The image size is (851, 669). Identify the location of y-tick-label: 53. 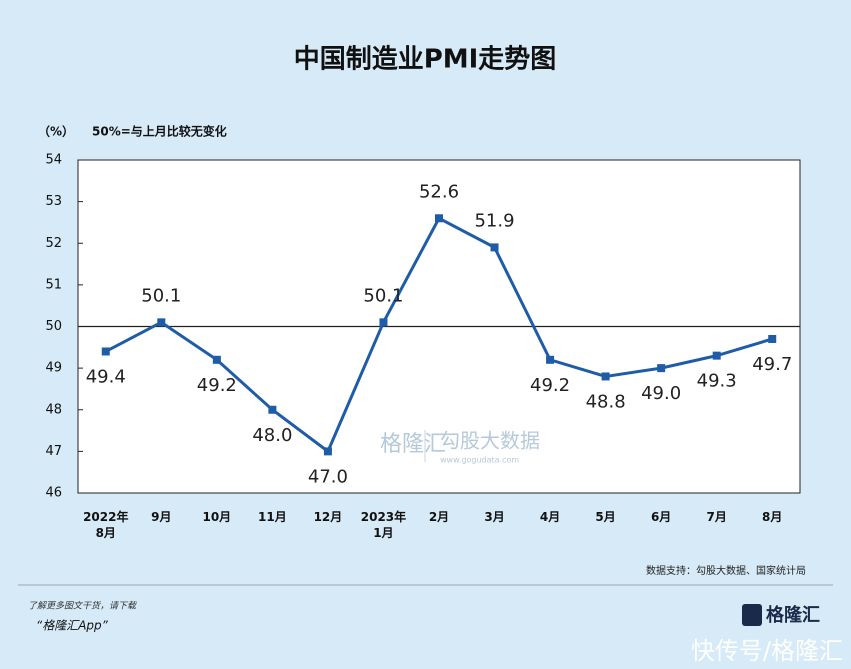
(53, 201).